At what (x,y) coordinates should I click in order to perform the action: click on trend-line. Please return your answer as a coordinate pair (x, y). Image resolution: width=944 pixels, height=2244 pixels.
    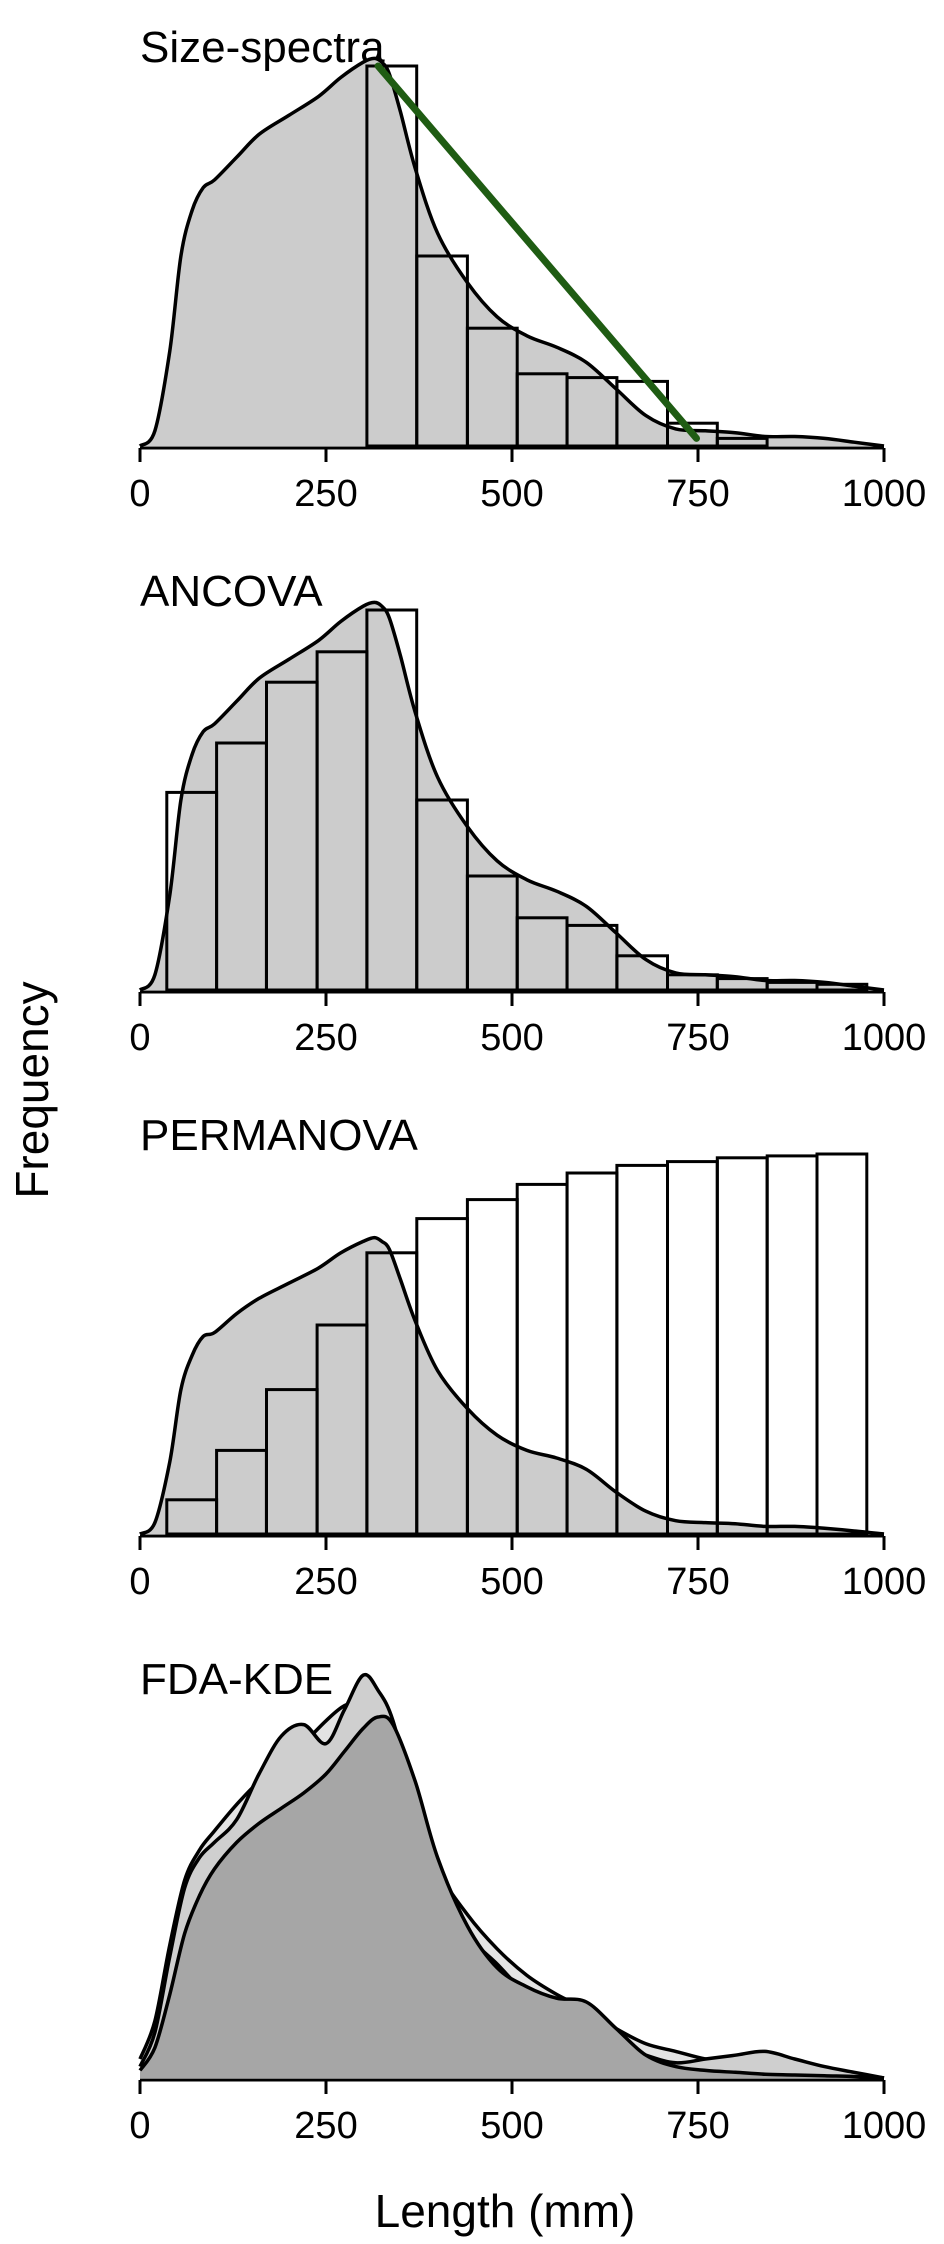
    Looking at the image, I should click on (537, 252).